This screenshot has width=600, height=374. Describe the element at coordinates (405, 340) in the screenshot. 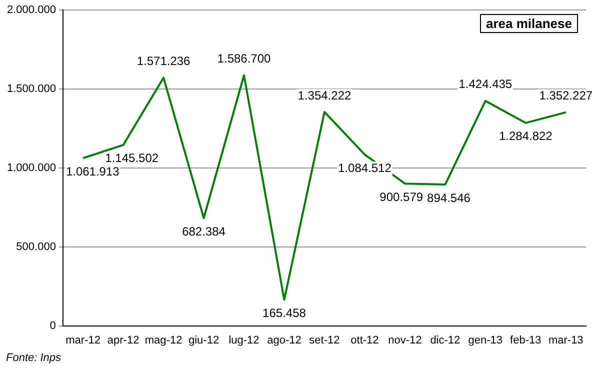

I see `x-tick-label: nov-12` at that location.